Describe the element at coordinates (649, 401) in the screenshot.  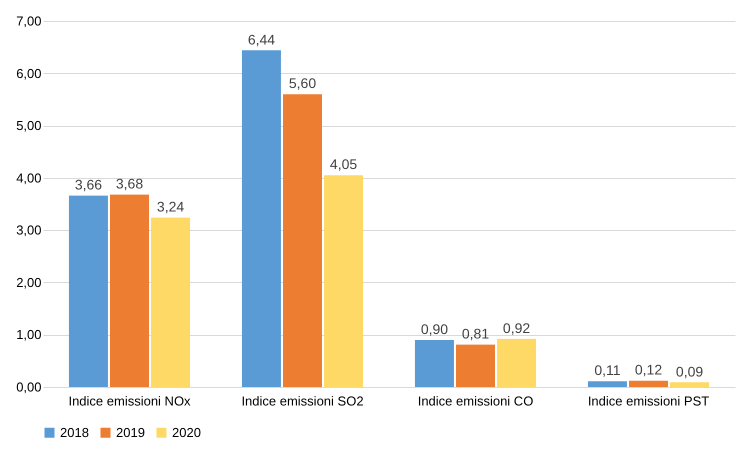
I see `x-tick-label: Indice emissioni PST` at that location.